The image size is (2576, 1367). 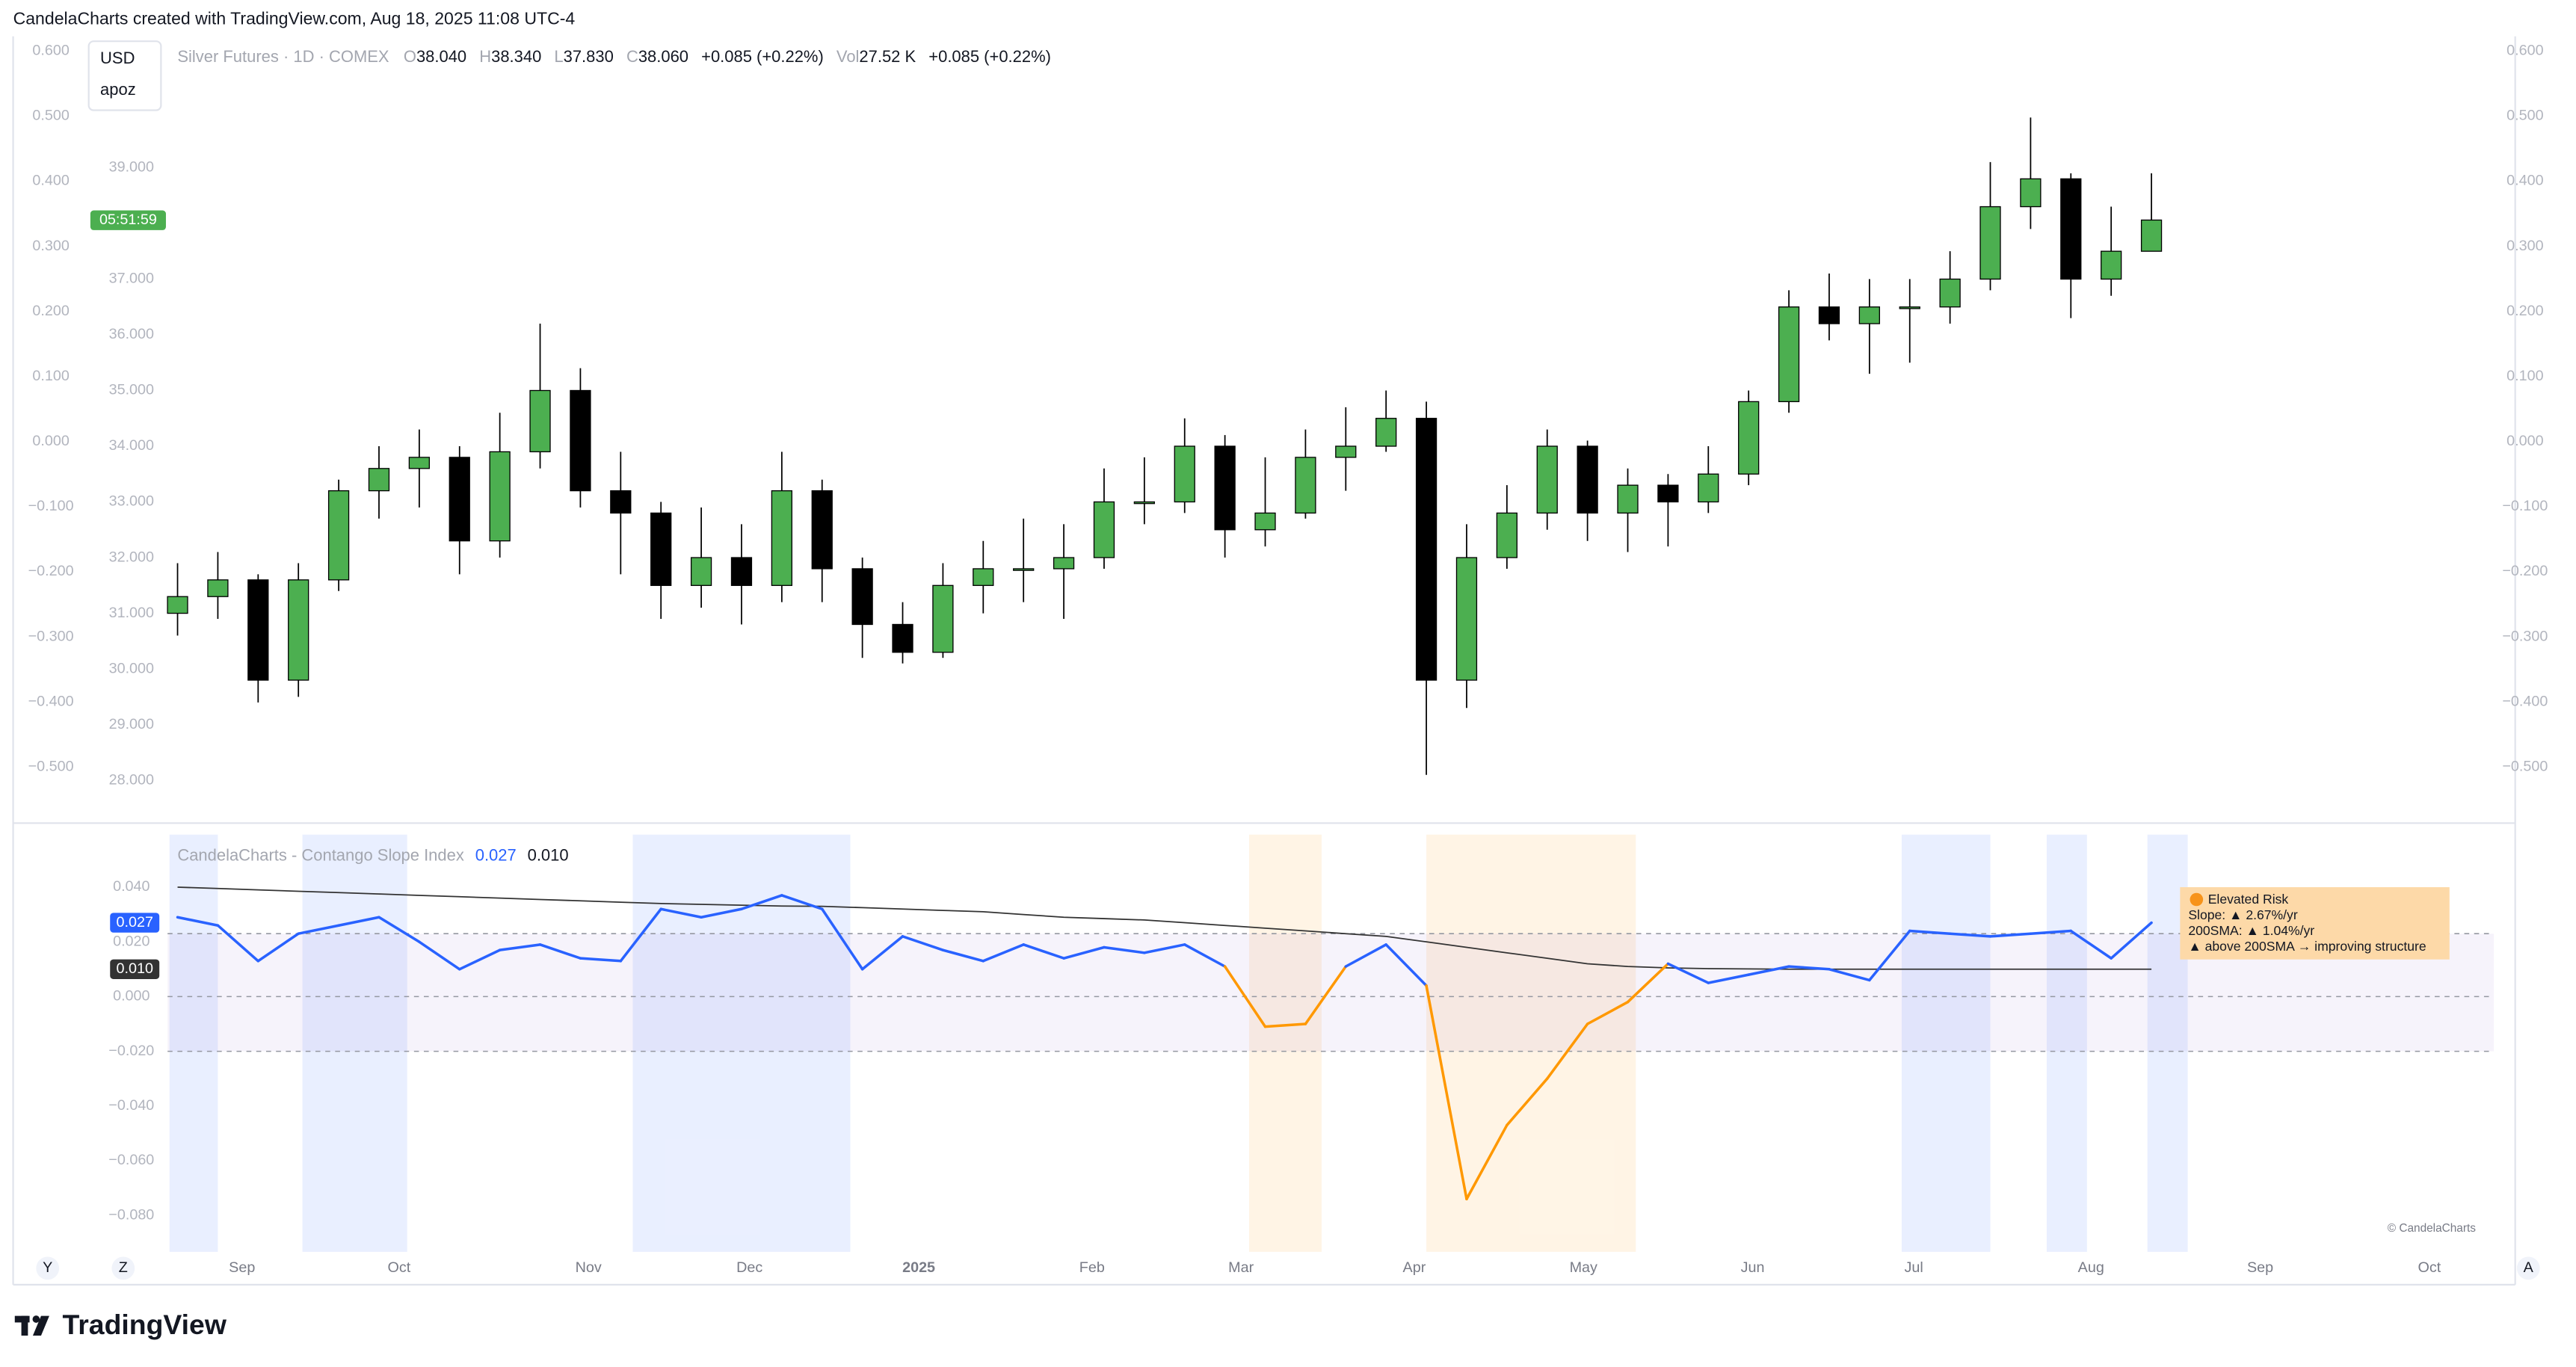 I want to click on y2-tick-label: 0.500, so click(x=2524, y=116).